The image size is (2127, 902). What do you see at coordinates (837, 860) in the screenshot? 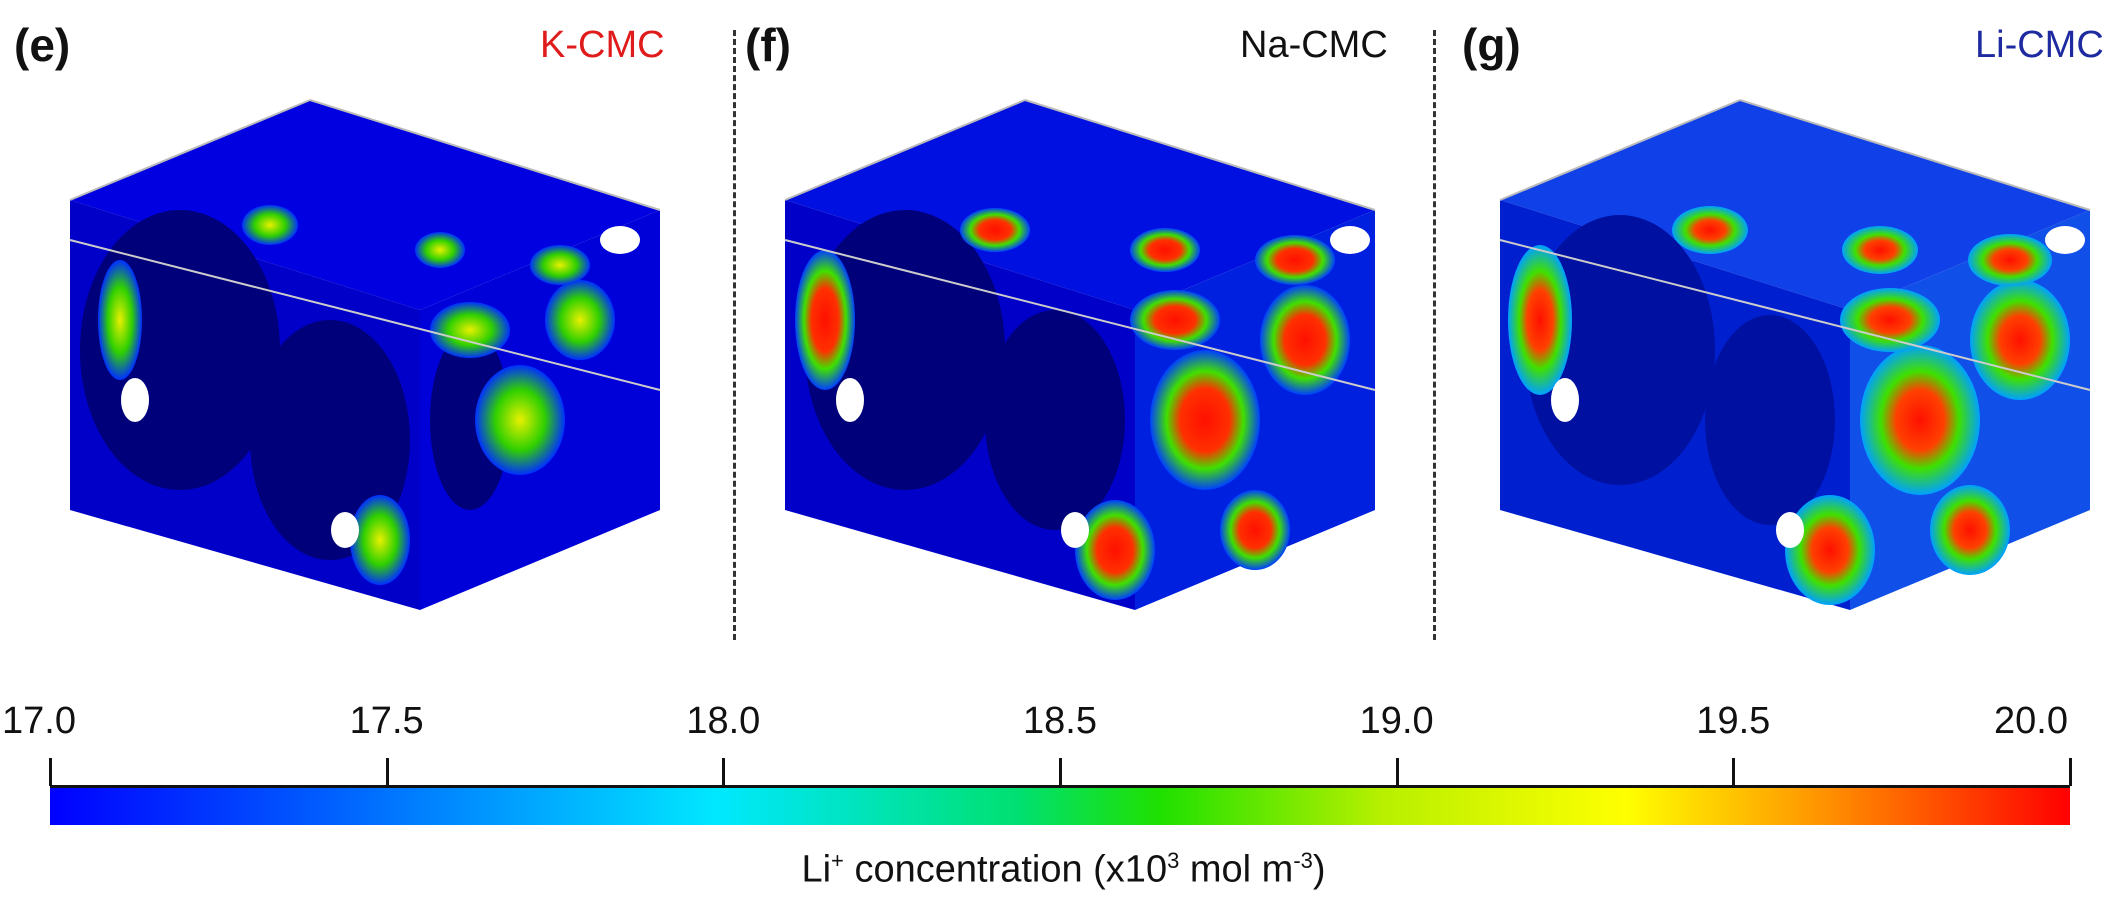
I see `colorbar-label-sup-plus: +` at bounding box center [837, 860].